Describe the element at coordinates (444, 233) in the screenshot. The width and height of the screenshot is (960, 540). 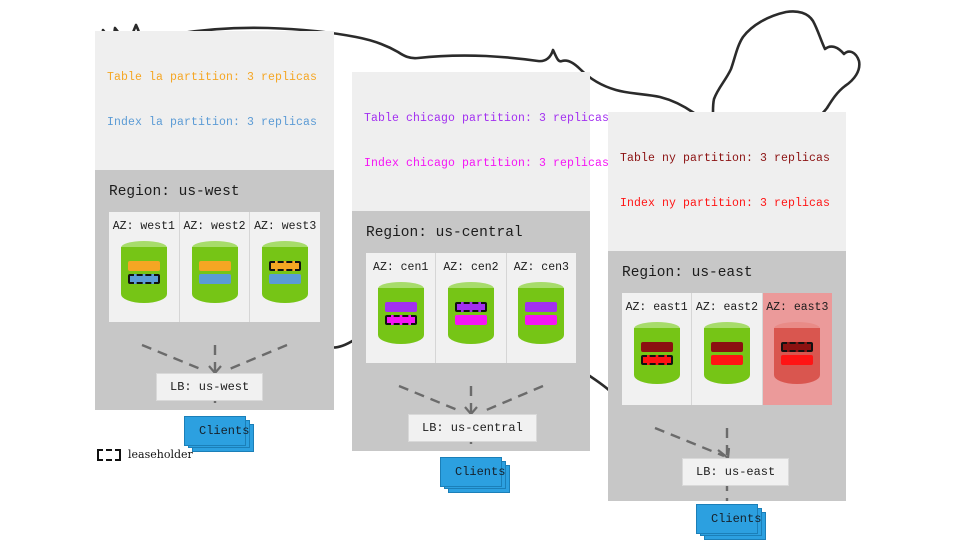
I see `region-title-us-central: Region: us-central` at that location.